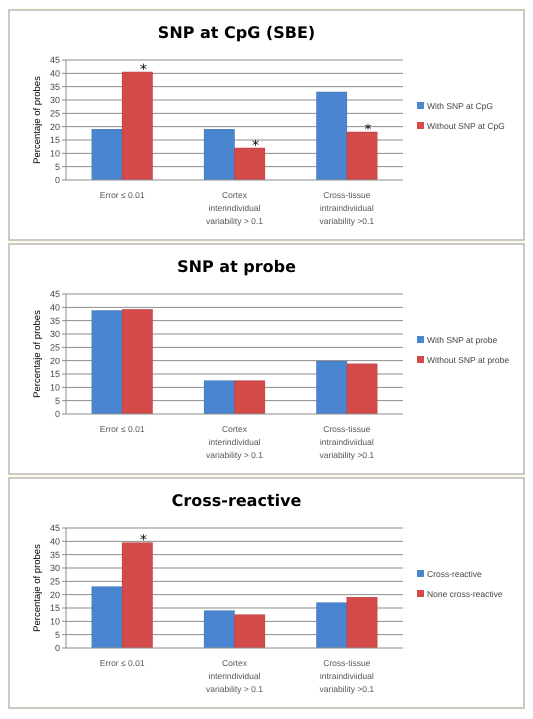  What do you see at coordinates (465, 593) in the screenshot?
I see `legend-label: None cross-reactive` at bounding box center [465, 593].